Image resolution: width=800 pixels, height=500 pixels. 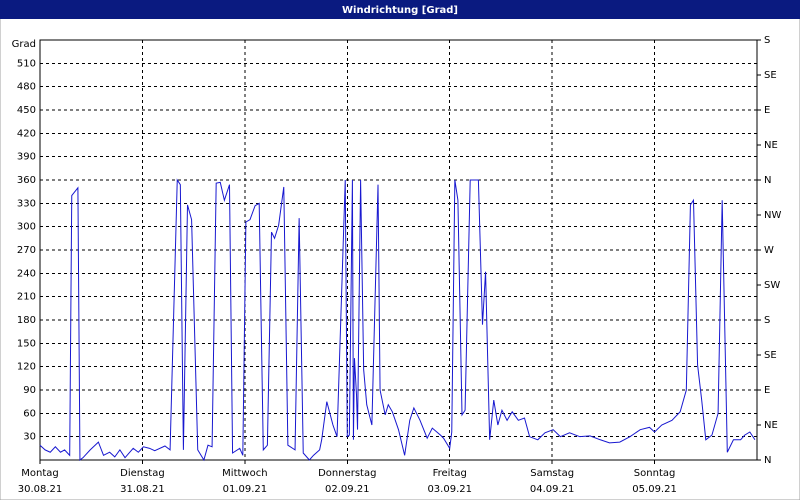 What do you see at coordinates (552, 489) in the screenshot?
I see `x-tick-date: 04.09.21` at bounding box center [552, 489].